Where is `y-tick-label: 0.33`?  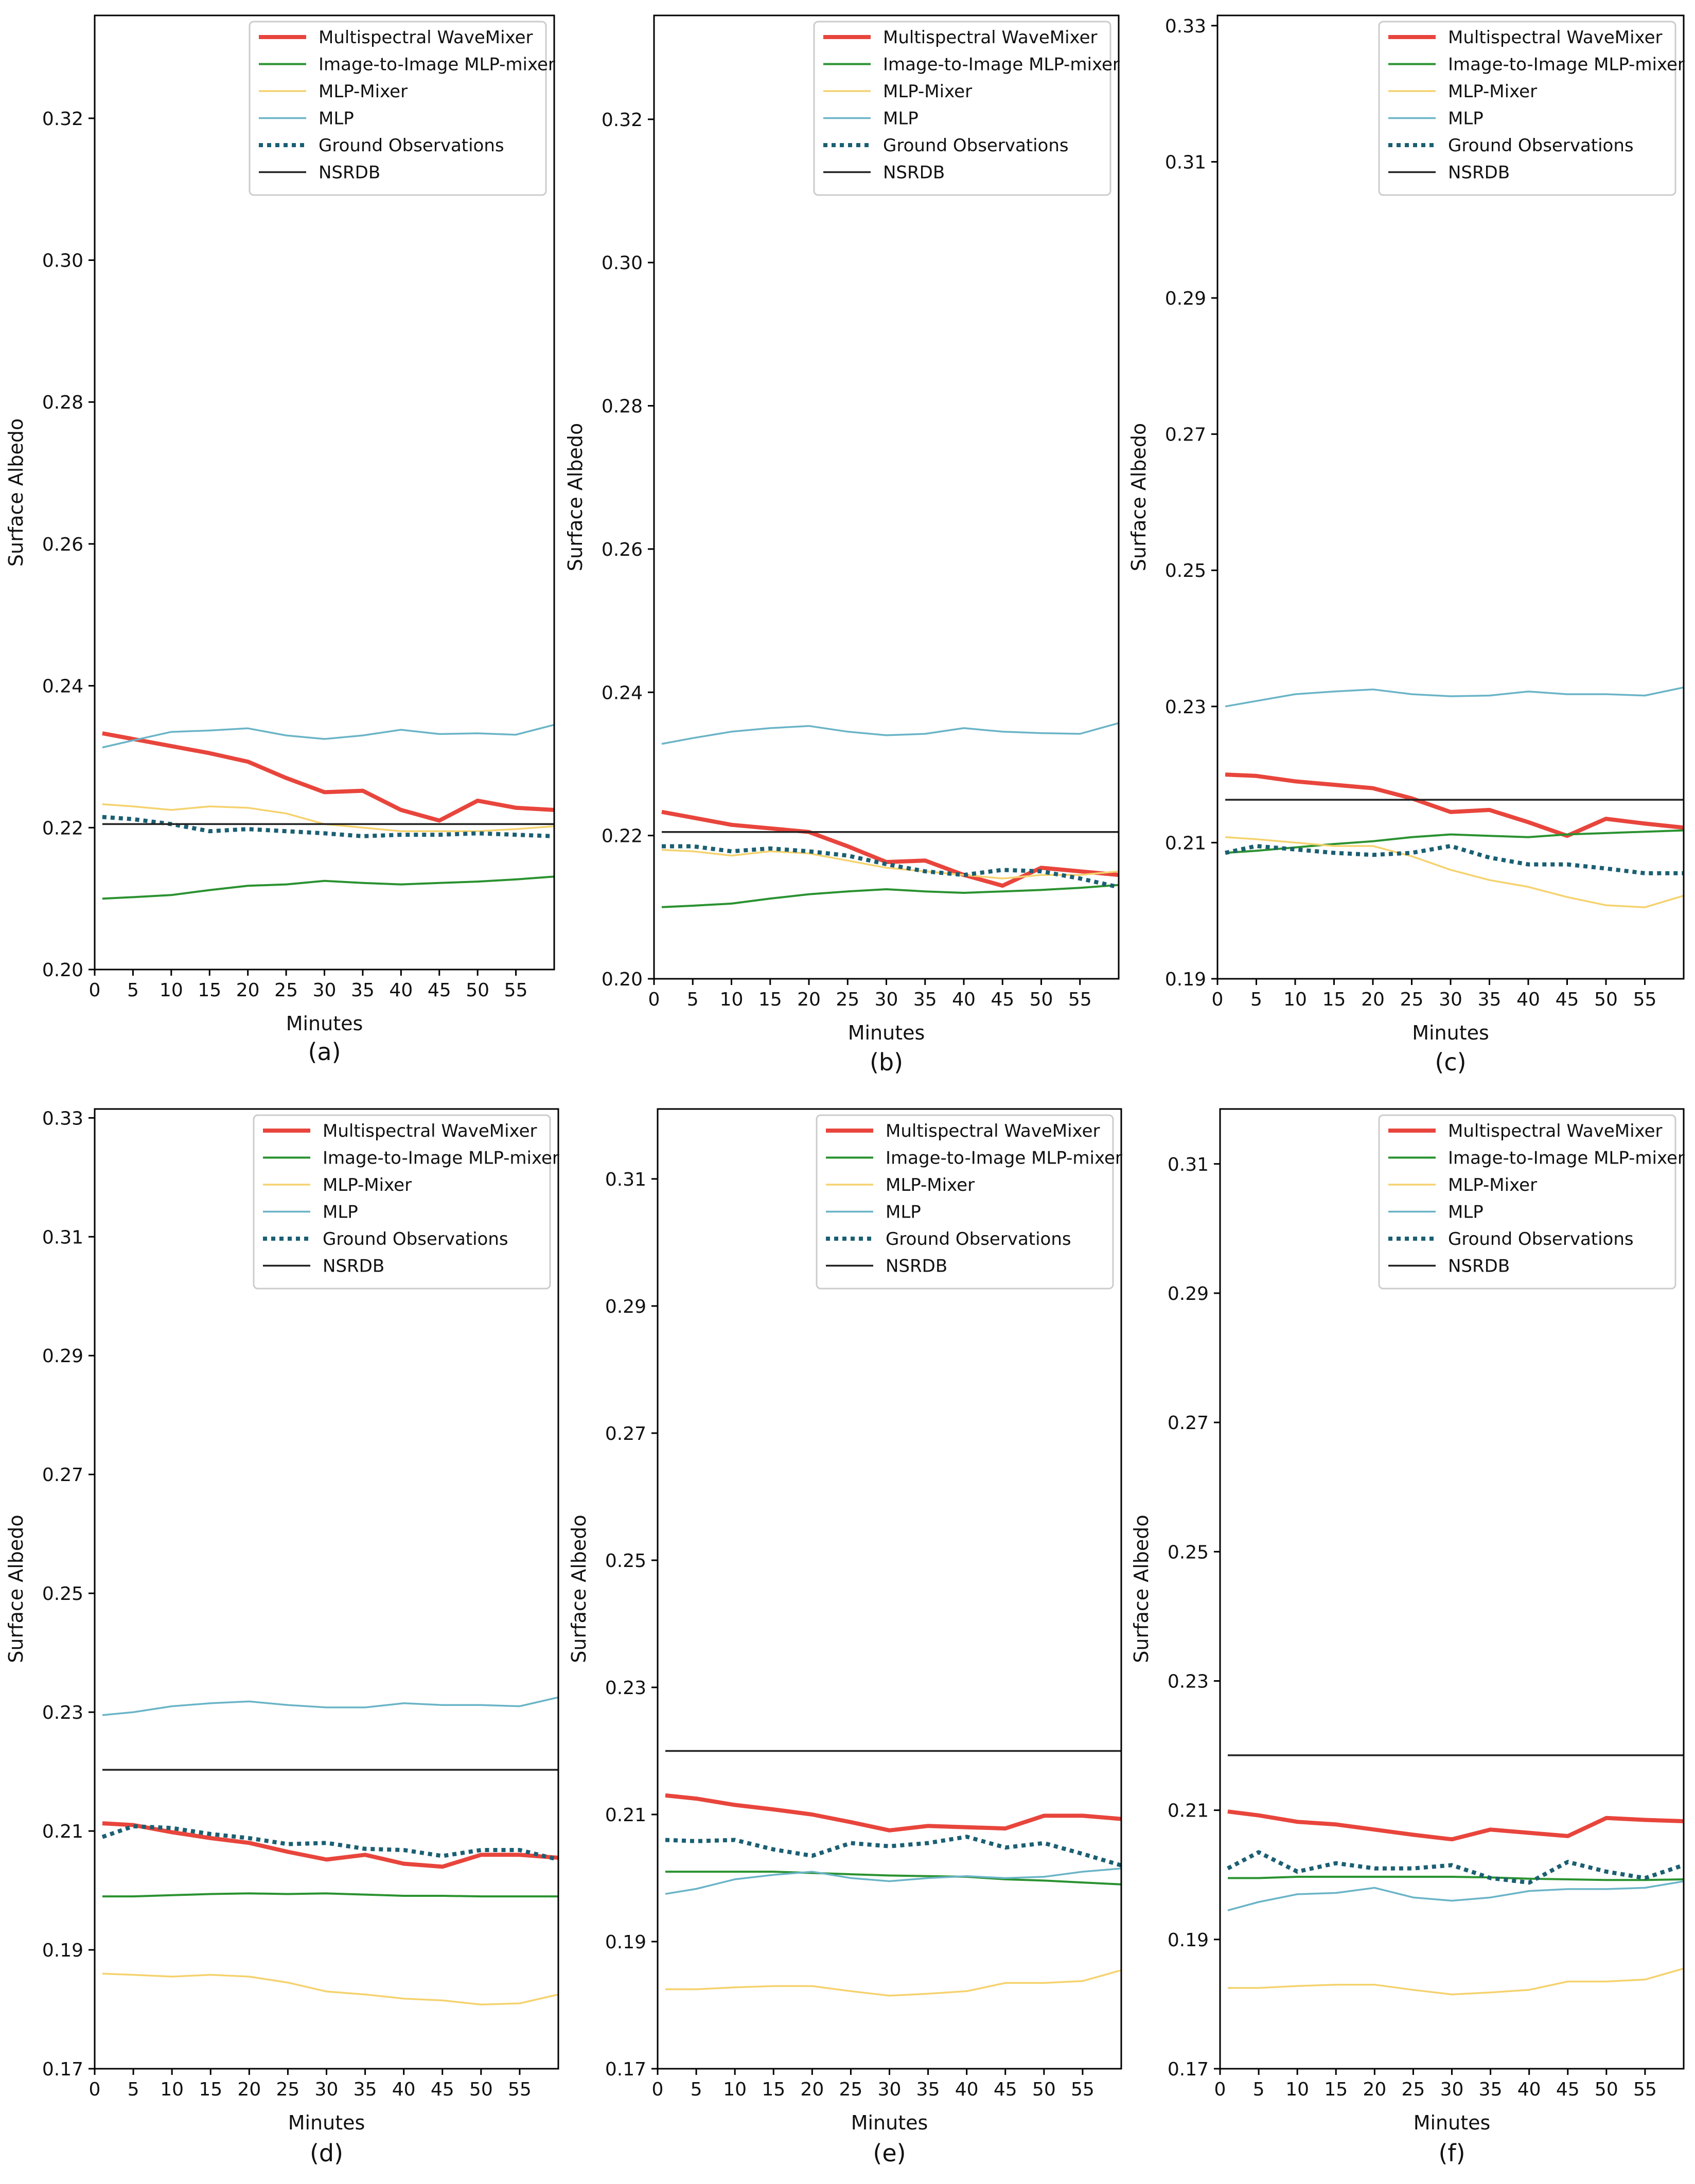 y-tick-label: 0.33 is located at coordinates (62, 1118).